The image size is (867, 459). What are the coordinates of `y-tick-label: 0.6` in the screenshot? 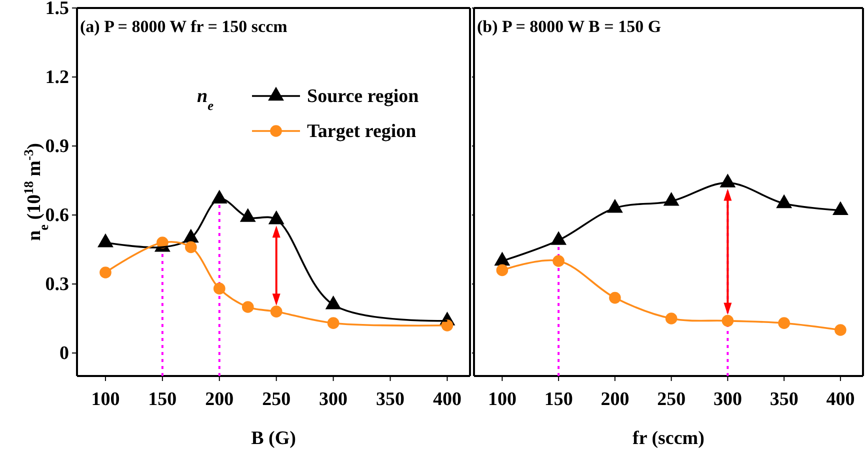 It's located at (57, 215).